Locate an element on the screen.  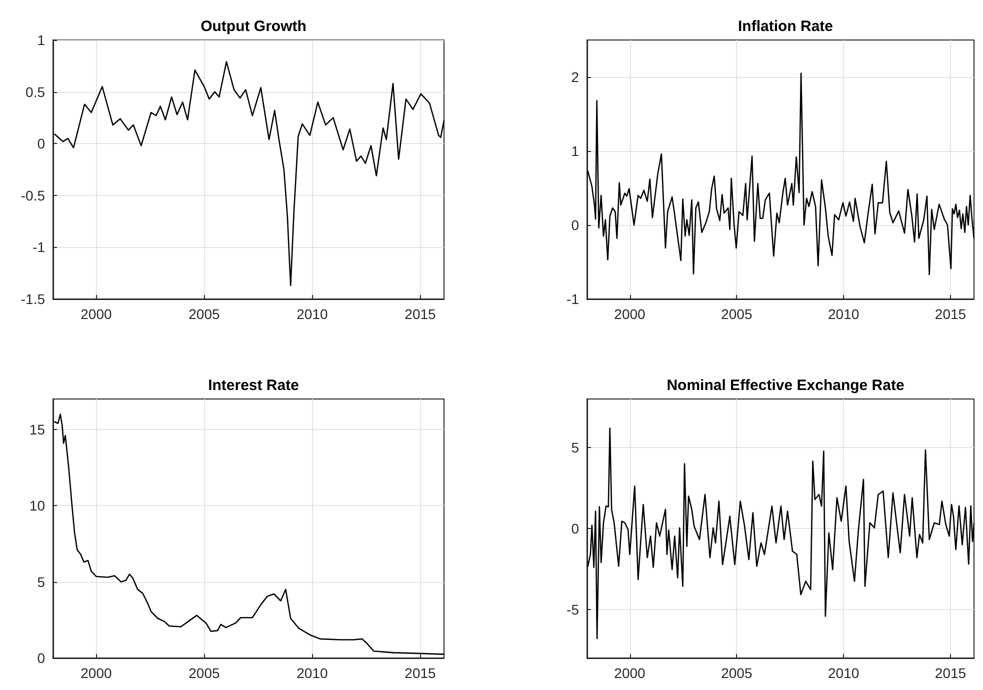
chart-title: Output Growth is located at coordinates (253, 26).